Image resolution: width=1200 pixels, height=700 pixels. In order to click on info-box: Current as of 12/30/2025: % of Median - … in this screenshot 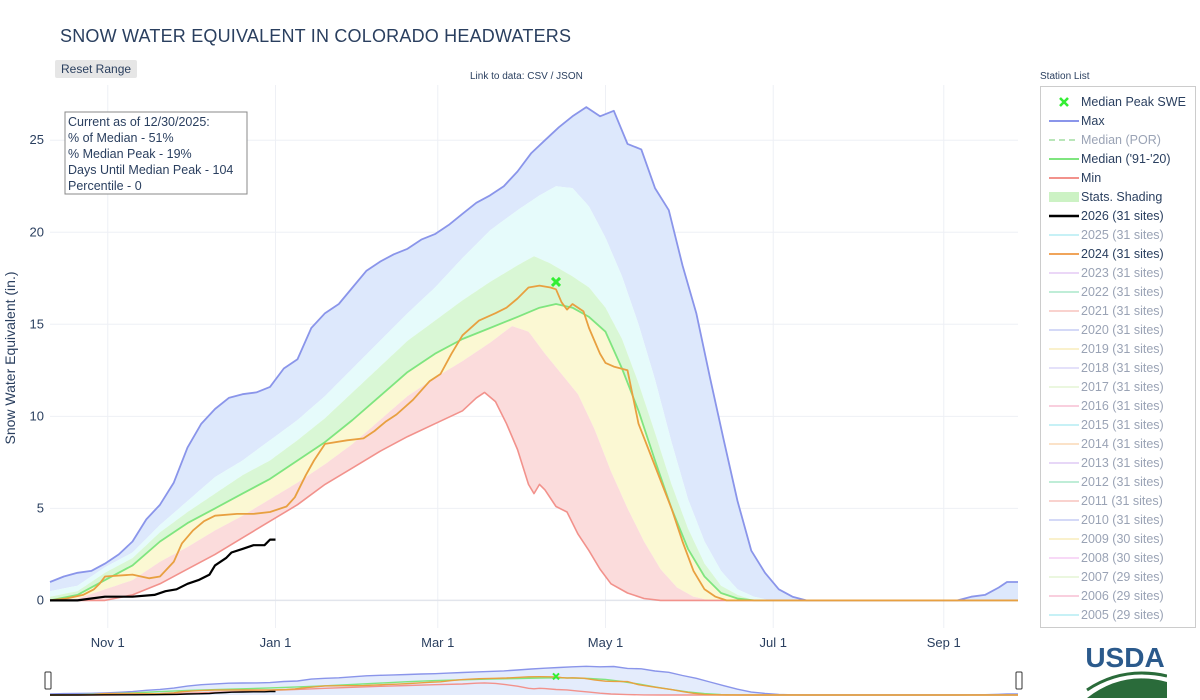, I will do `click(156, 153)`.